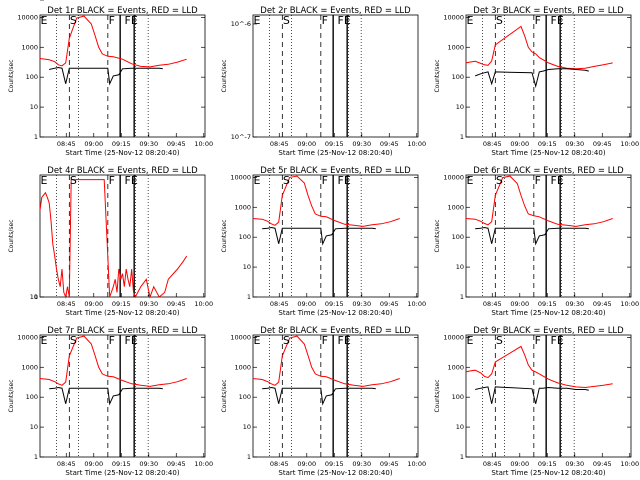 The image size is (640, 480). What do you see at coordinates (548, 171) in the screenshot?
I see `panel-title: Det 6r BLACK = Events, RED = LLD` at bounding box center [548, 171].